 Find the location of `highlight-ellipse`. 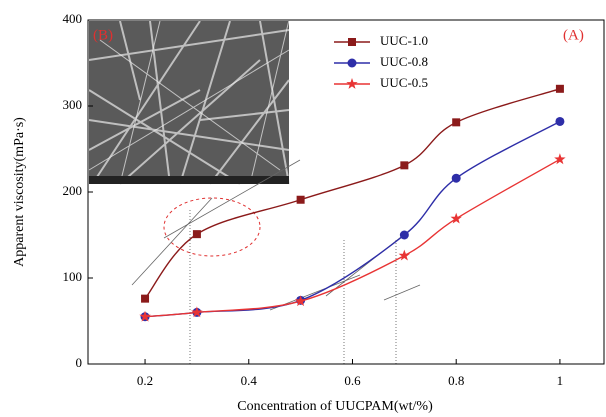

highlight-ellipse is located at coordinates (212, 227).